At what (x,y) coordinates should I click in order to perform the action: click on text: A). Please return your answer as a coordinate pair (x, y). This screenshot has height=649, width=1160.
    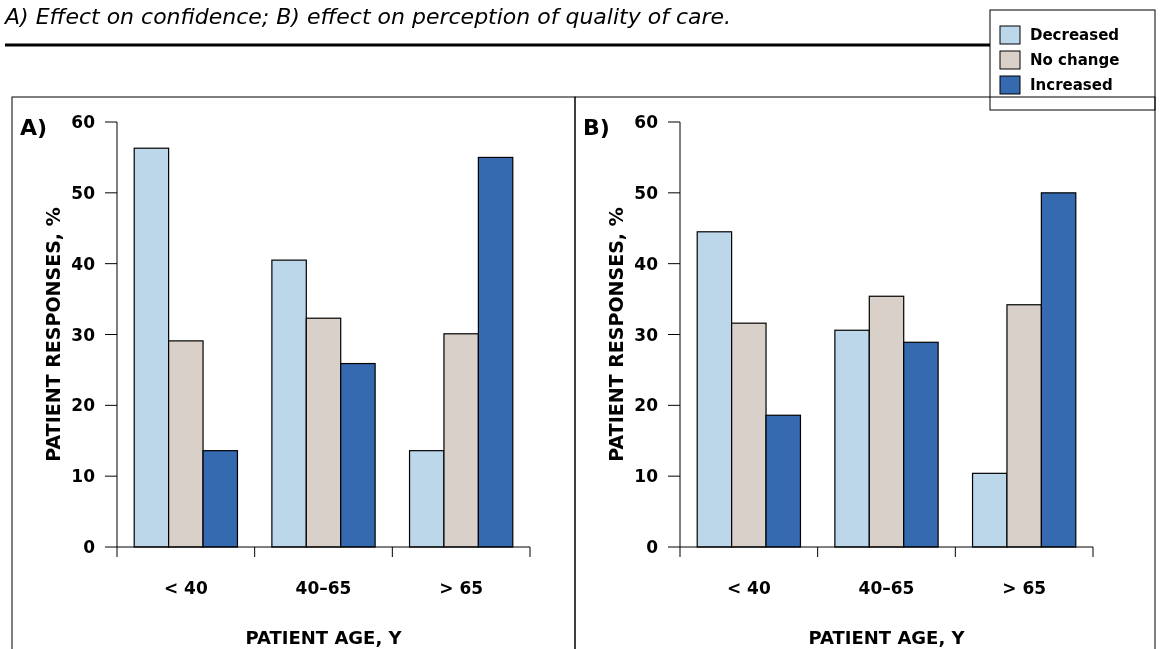
    Looking at the image, I should click on (34, 127).